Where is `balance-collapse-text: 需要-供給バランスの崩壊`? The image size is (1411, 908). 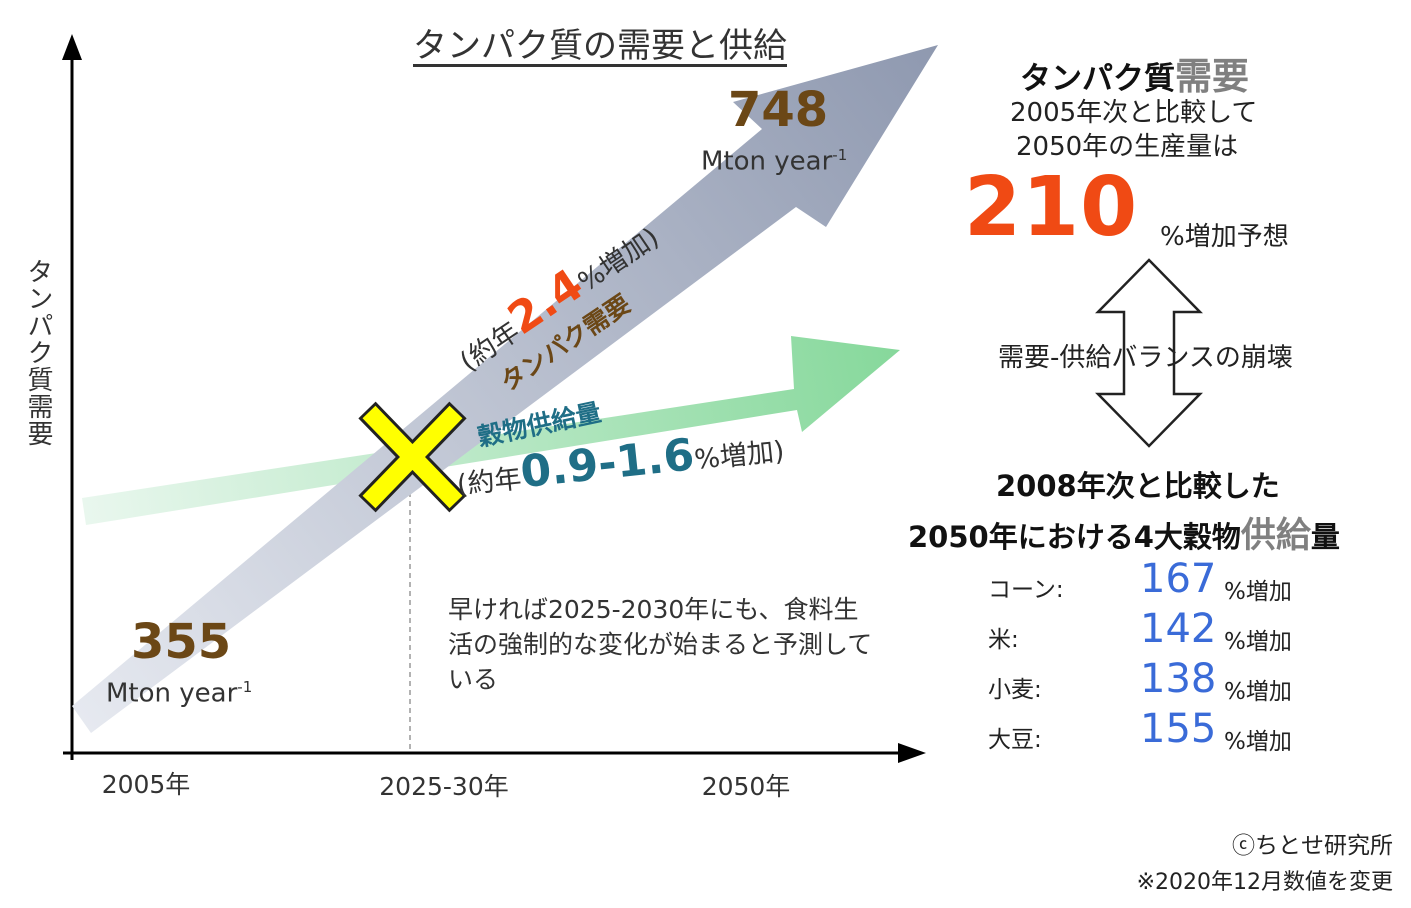
balance-collapse-text: 需要-供給バランスの崩壊 is located at coordinates (1145, 358).